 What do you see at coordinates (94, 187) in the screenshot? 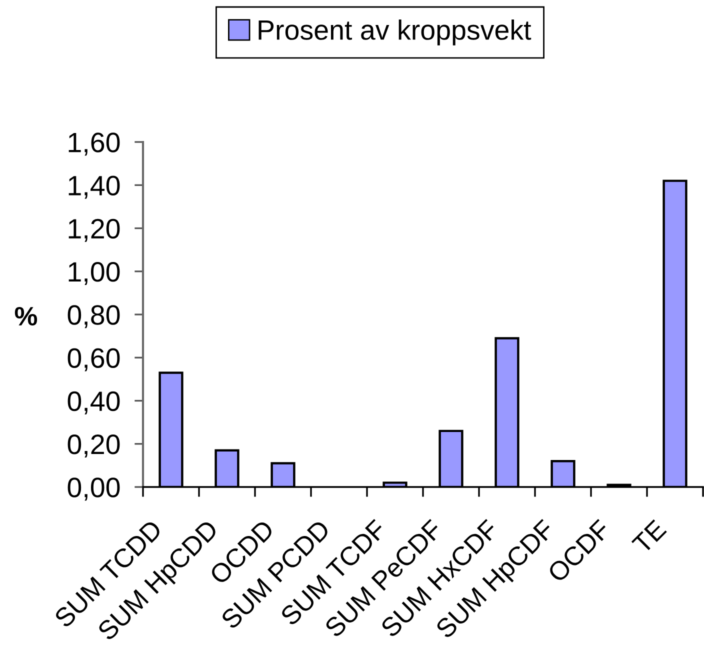
I see `y-tick-label: 1,40` at bounding box center [94, 187].